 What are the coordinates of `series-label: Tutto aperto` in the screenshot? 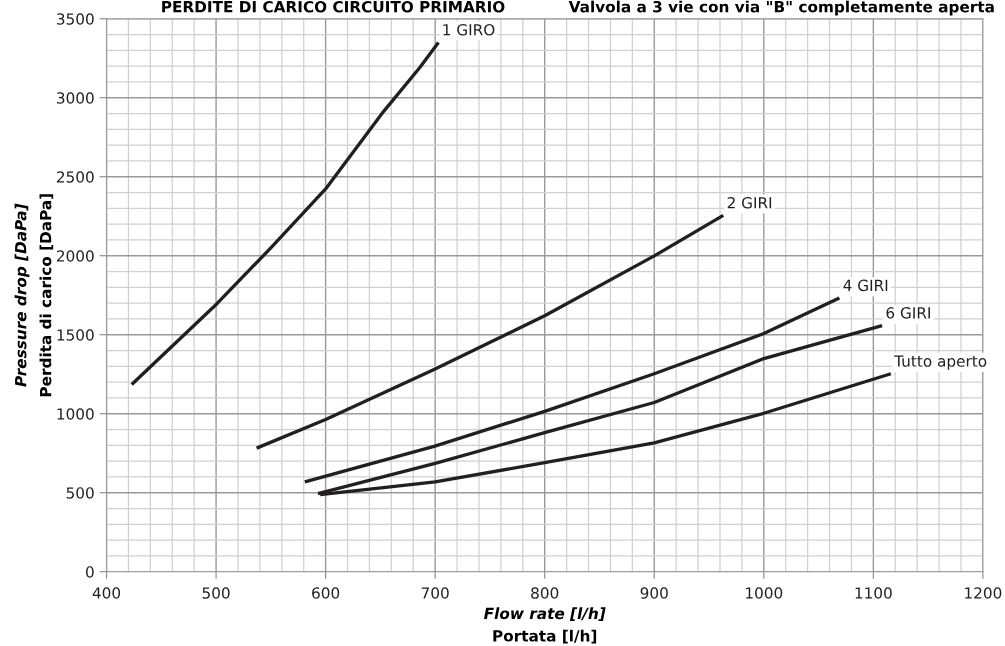 It's located at (940, 362).